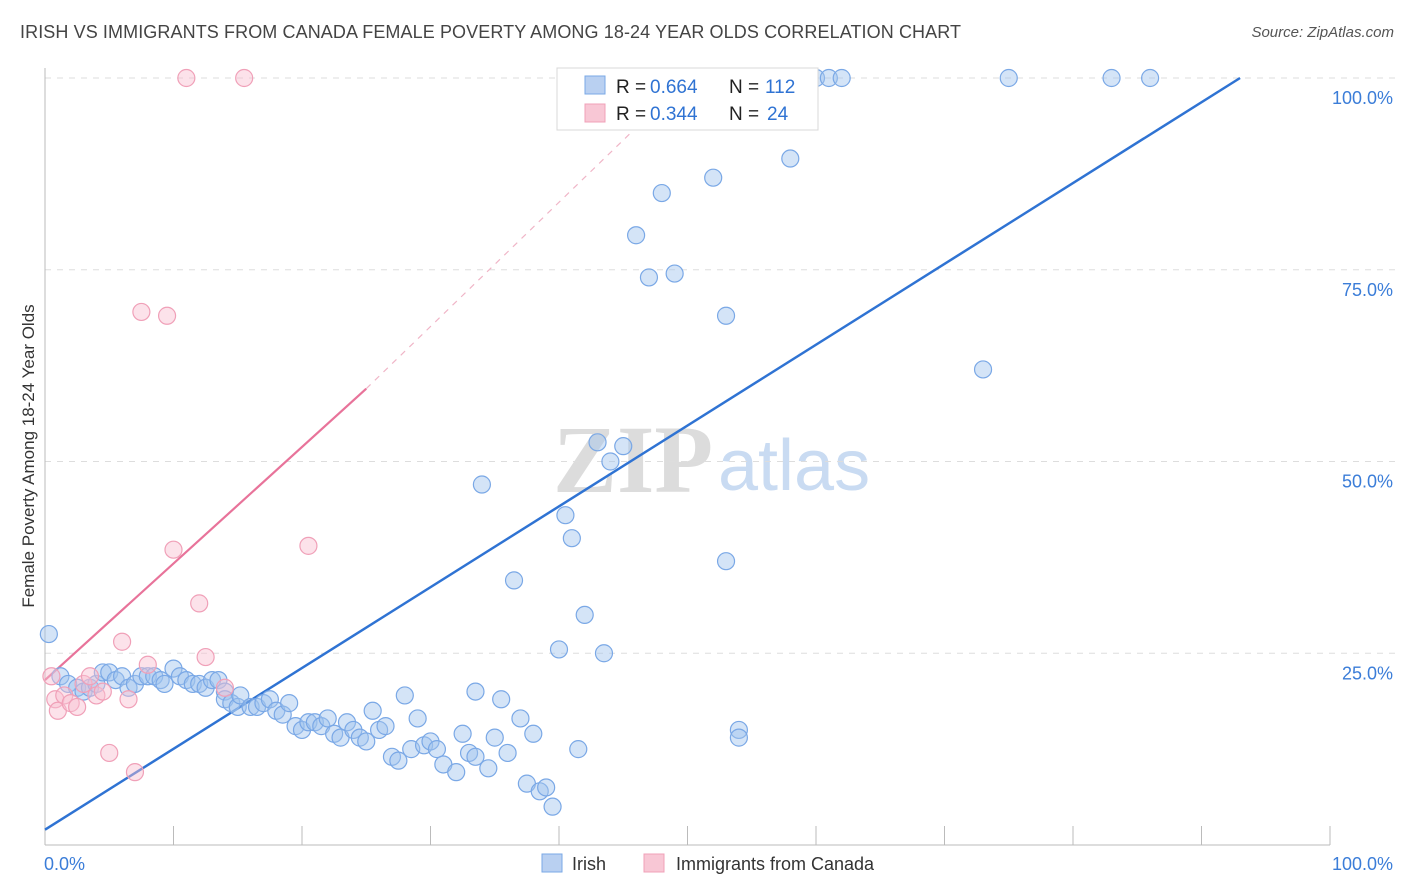  I want to click on bottom-legend-swatch-canada, so click(654, 863).